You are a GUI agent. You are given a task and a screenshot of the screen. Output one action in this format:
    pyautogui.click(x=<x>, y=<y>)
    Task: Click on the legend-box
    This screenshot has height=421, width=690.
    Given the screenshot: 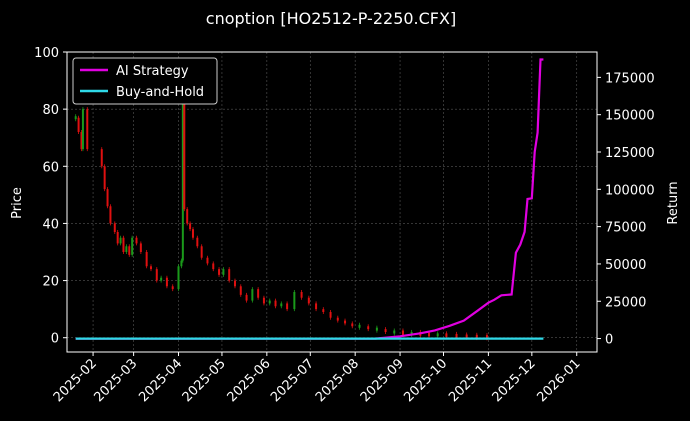 What is the action you would take?
    pyautogui.click(x=145, y=81)
    